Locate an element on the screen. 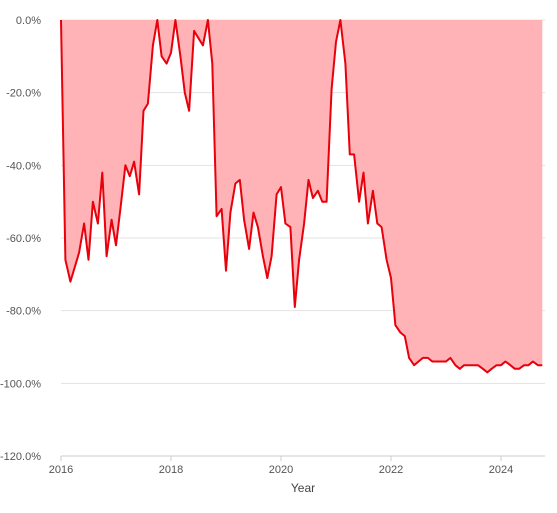 The width and height of the screenshot is (557, 513). x-axis-title: Year is located at coordinates (303, 488).